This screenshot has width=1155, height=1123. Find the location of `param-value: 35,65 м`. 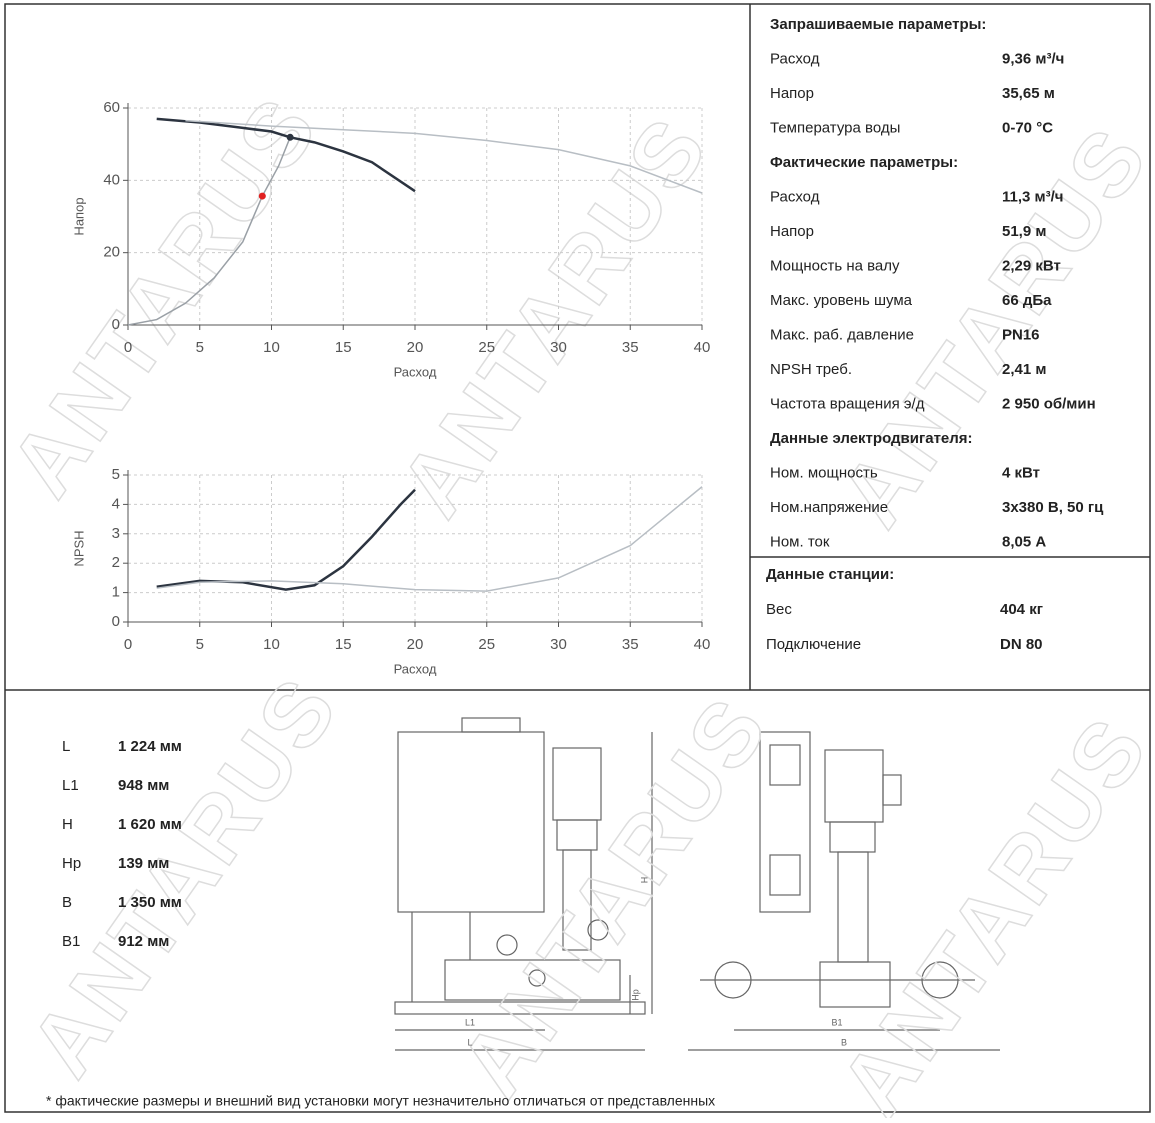

param-value: 35,65 м is located at coordinates (1028, 93).